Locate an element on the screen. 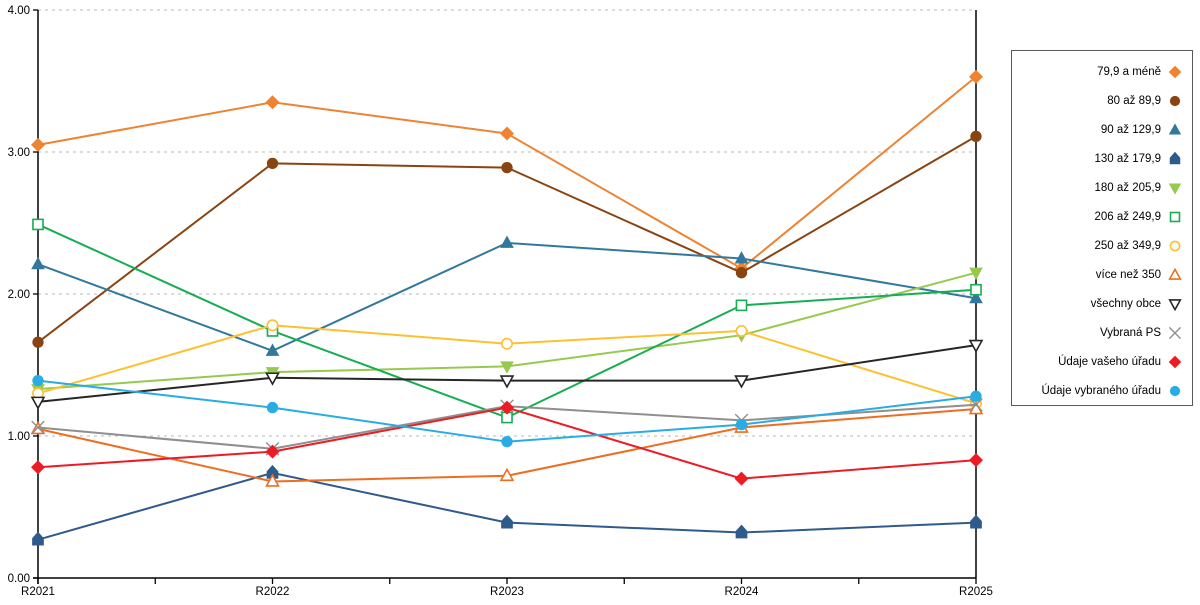 This screenshot has height=605, width=1200. data-point-s9-R2023 is located at coordinates (507, 382).